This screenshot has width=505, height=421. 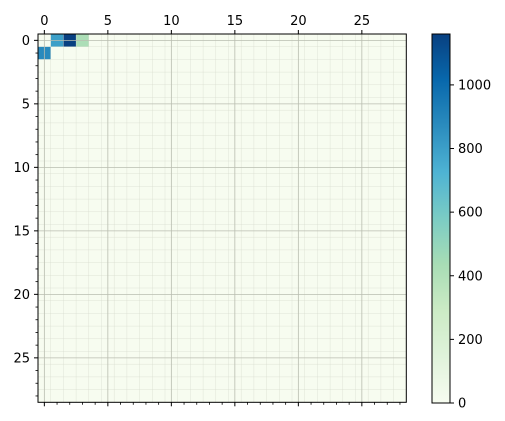 I want to click on colorbar-tick-label: 800, so click(x=470, y=149).